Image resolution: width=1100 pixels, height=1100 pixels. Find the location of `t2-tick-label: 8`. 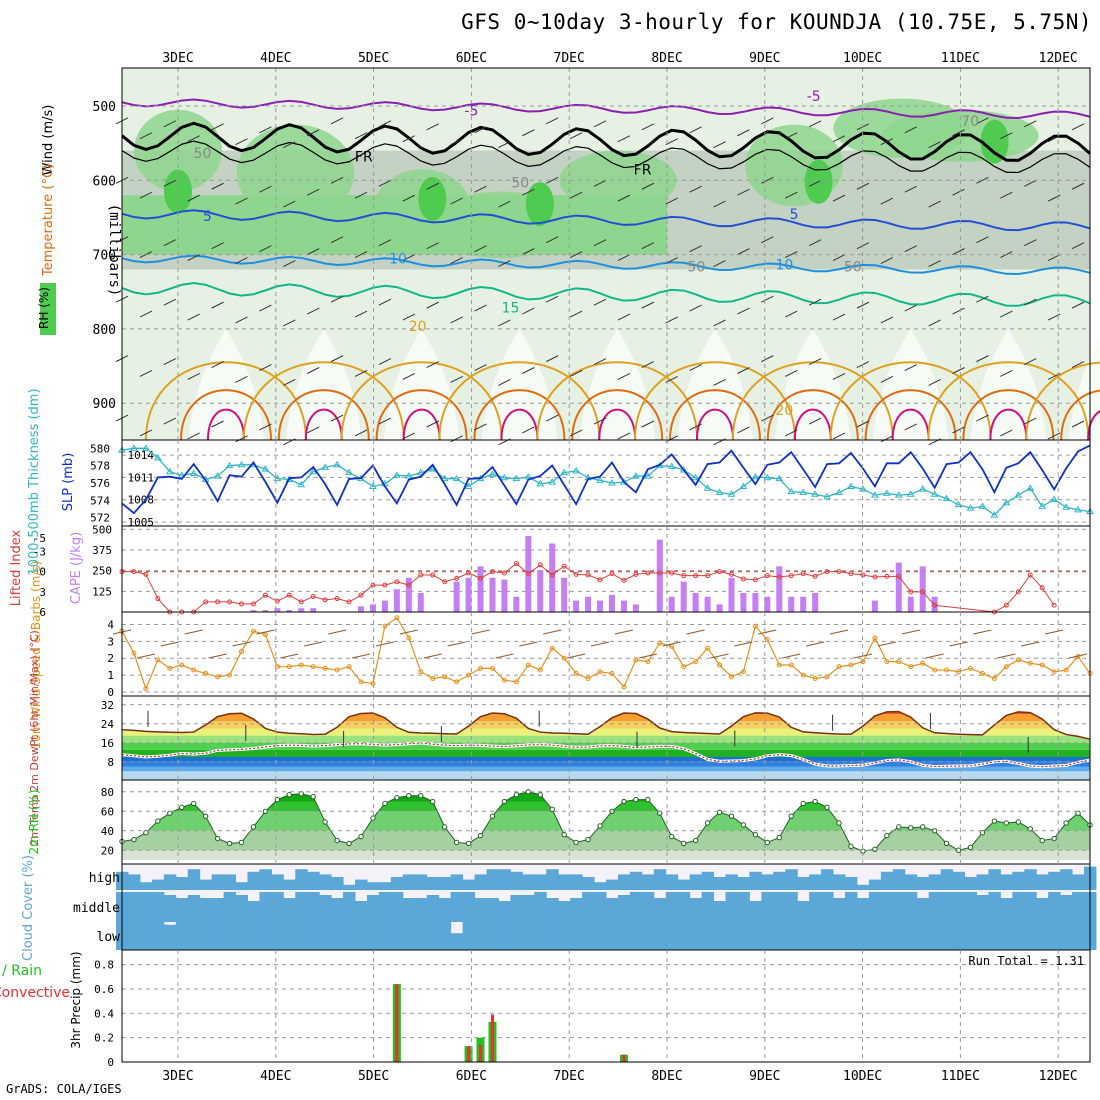

t2-tick-label: 8 is located at coordinates (110, 762).